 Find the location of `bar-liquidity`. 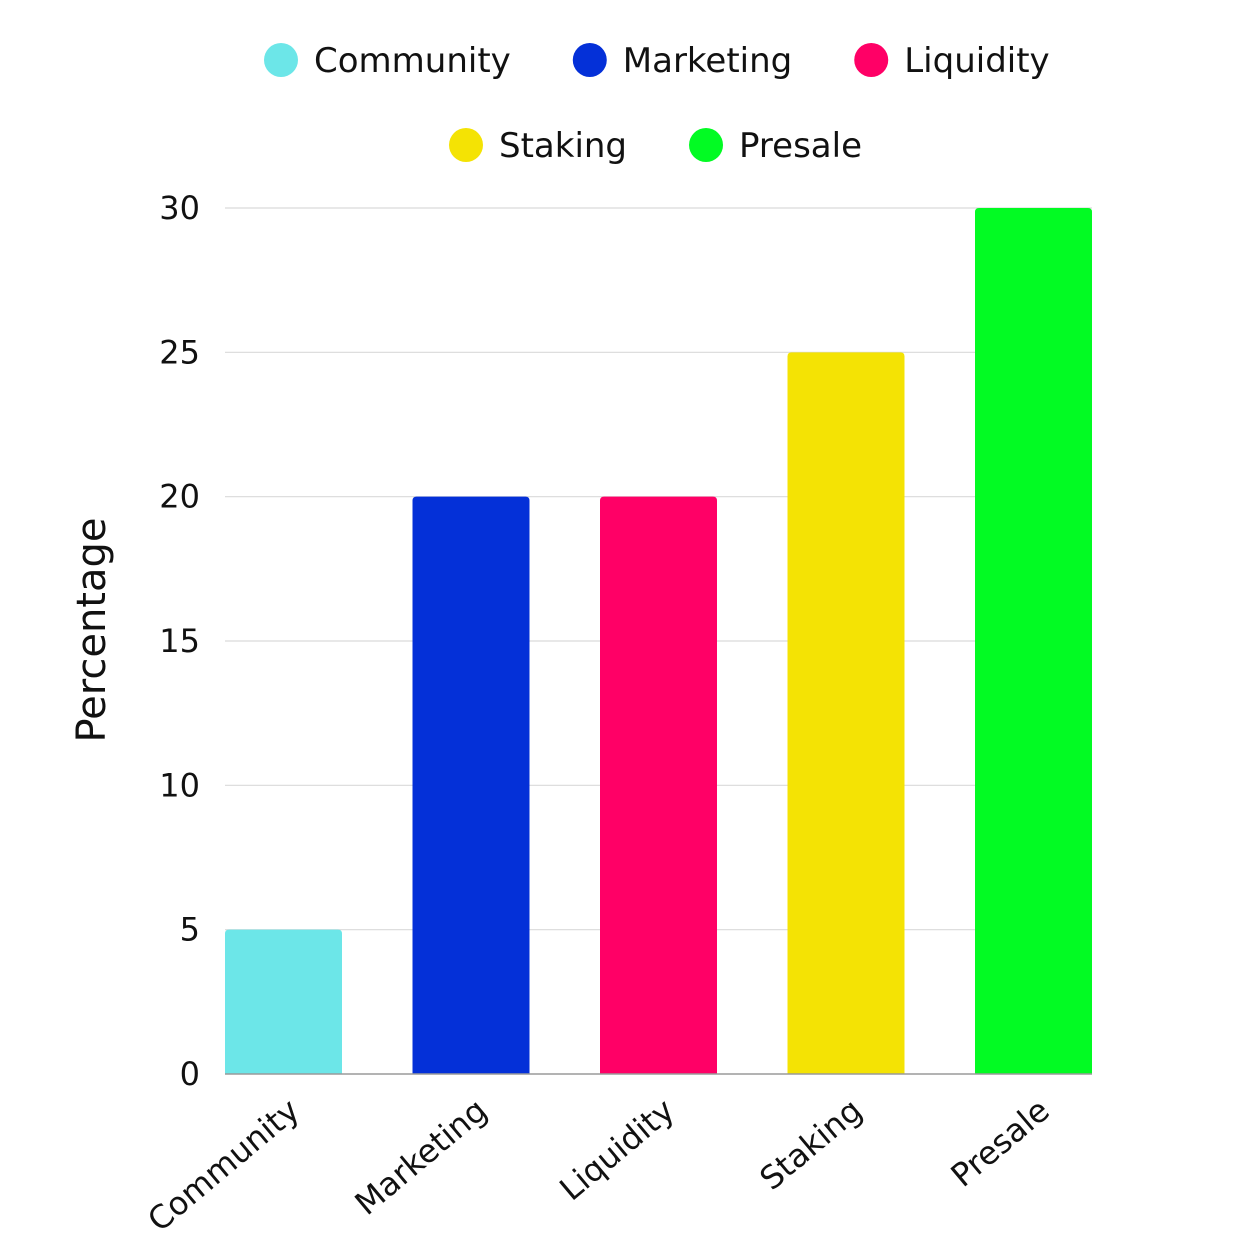

bar-liquidity is located at coordinates (658, 785).